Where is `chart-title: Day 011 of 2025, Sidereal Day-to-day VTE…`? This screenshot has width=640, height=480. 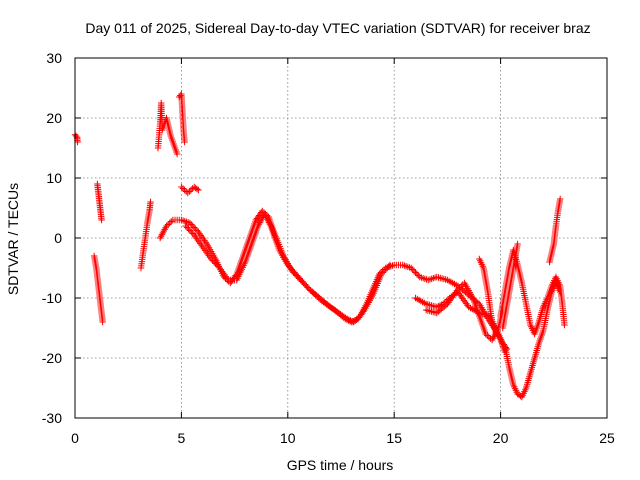 chart-title: Day 011 of 2025, Sidereal Day-to-day VTE… is located at coordinates (337, 28).